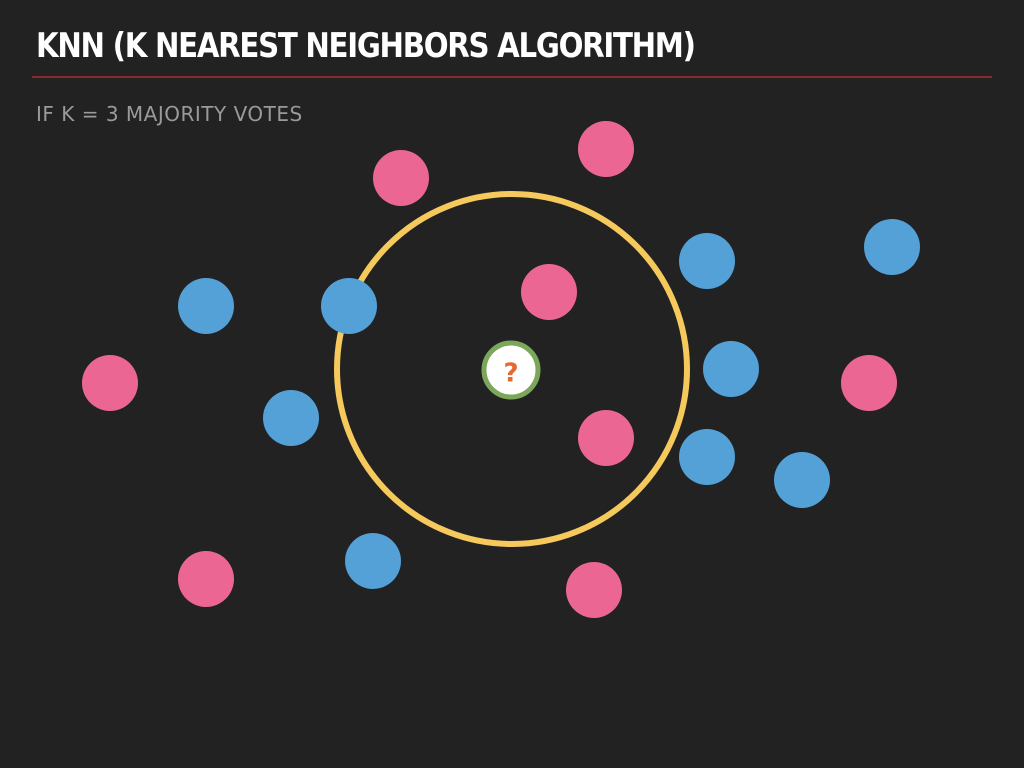 This screenshot has height=768, width=1024. I want to click on query-point-label: ?, so click(510, 374).